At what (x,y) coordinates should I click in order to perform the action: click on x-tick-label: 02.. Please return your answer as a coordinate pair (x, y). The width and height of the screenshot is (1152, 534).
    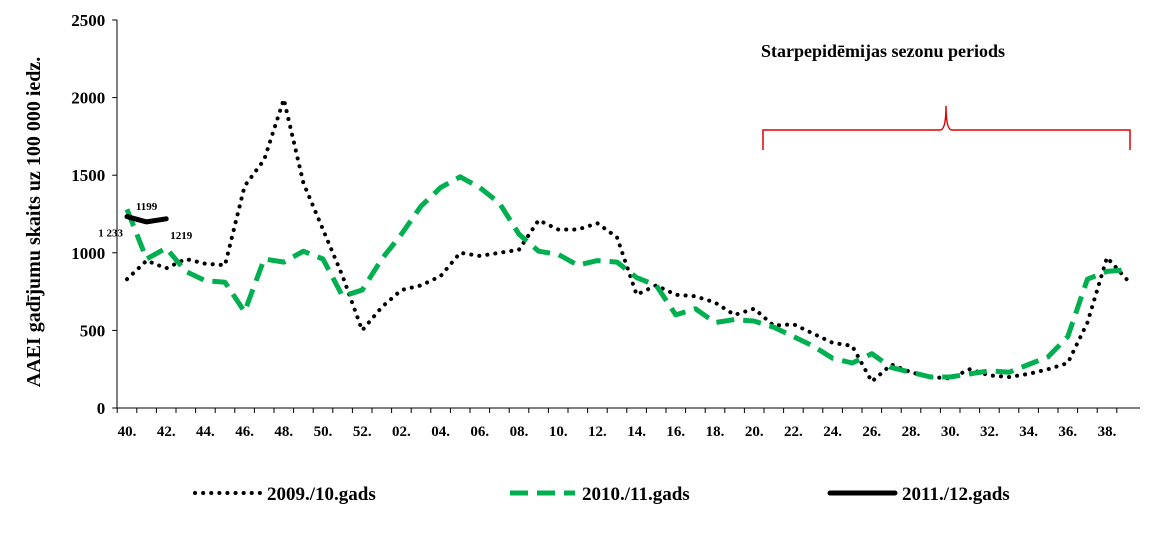
    Looking at the image, I should click on (401, 432).